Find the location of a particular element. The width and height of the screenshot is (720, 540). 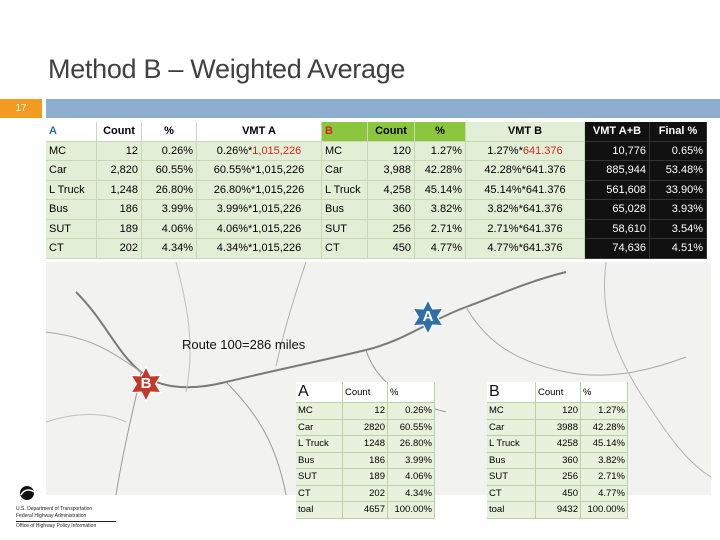

table-row: CT 450 4.77% is located at coordinates (557, 493).